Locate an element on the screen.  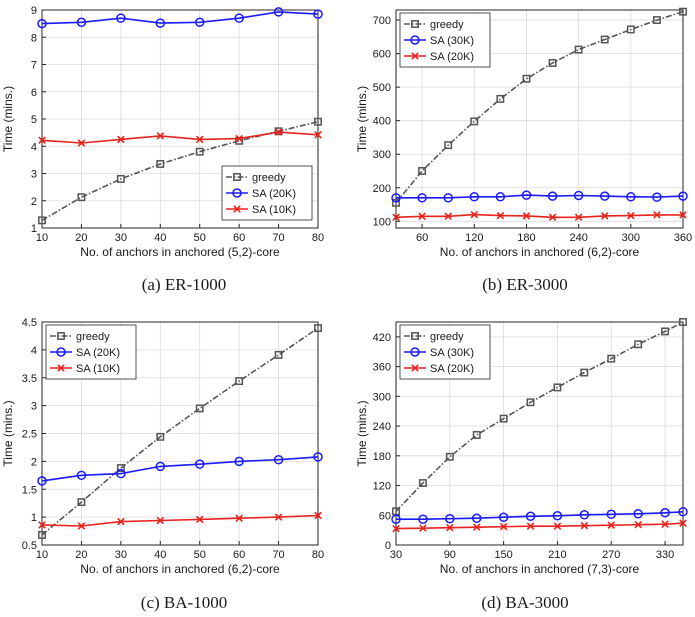
y-tick-label: 120 is located at coordinates (382, 487).